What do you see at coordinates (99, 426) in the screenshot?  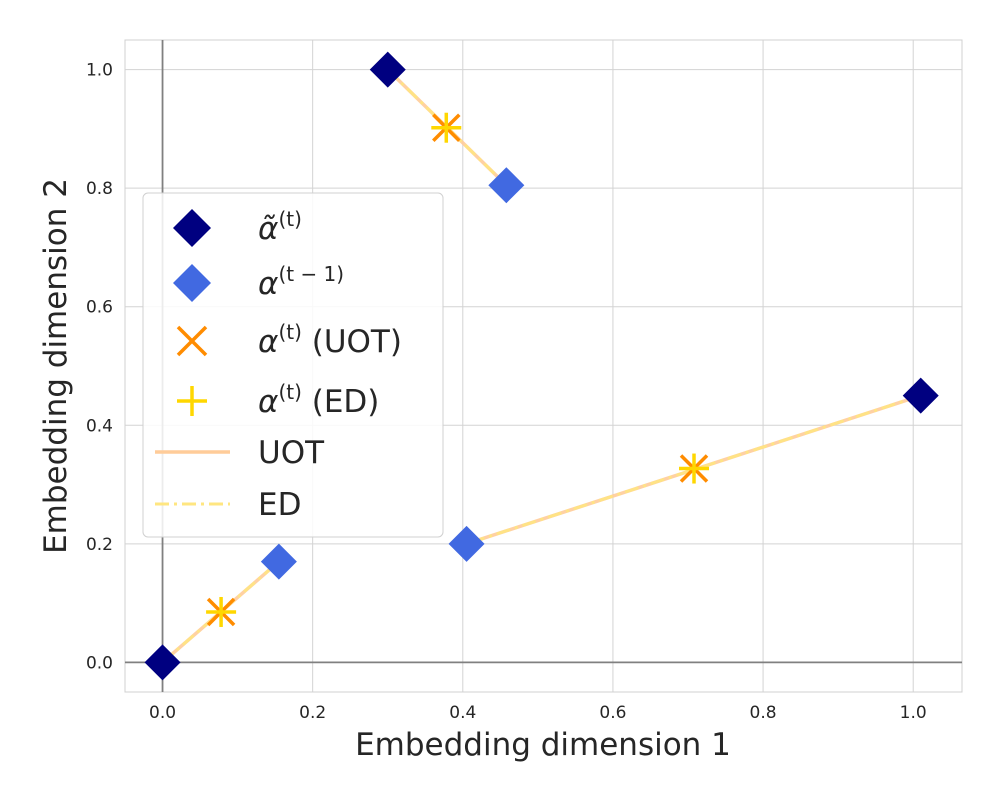 I see `y-tick-label: 0.4` at bounding box center [99, 426].